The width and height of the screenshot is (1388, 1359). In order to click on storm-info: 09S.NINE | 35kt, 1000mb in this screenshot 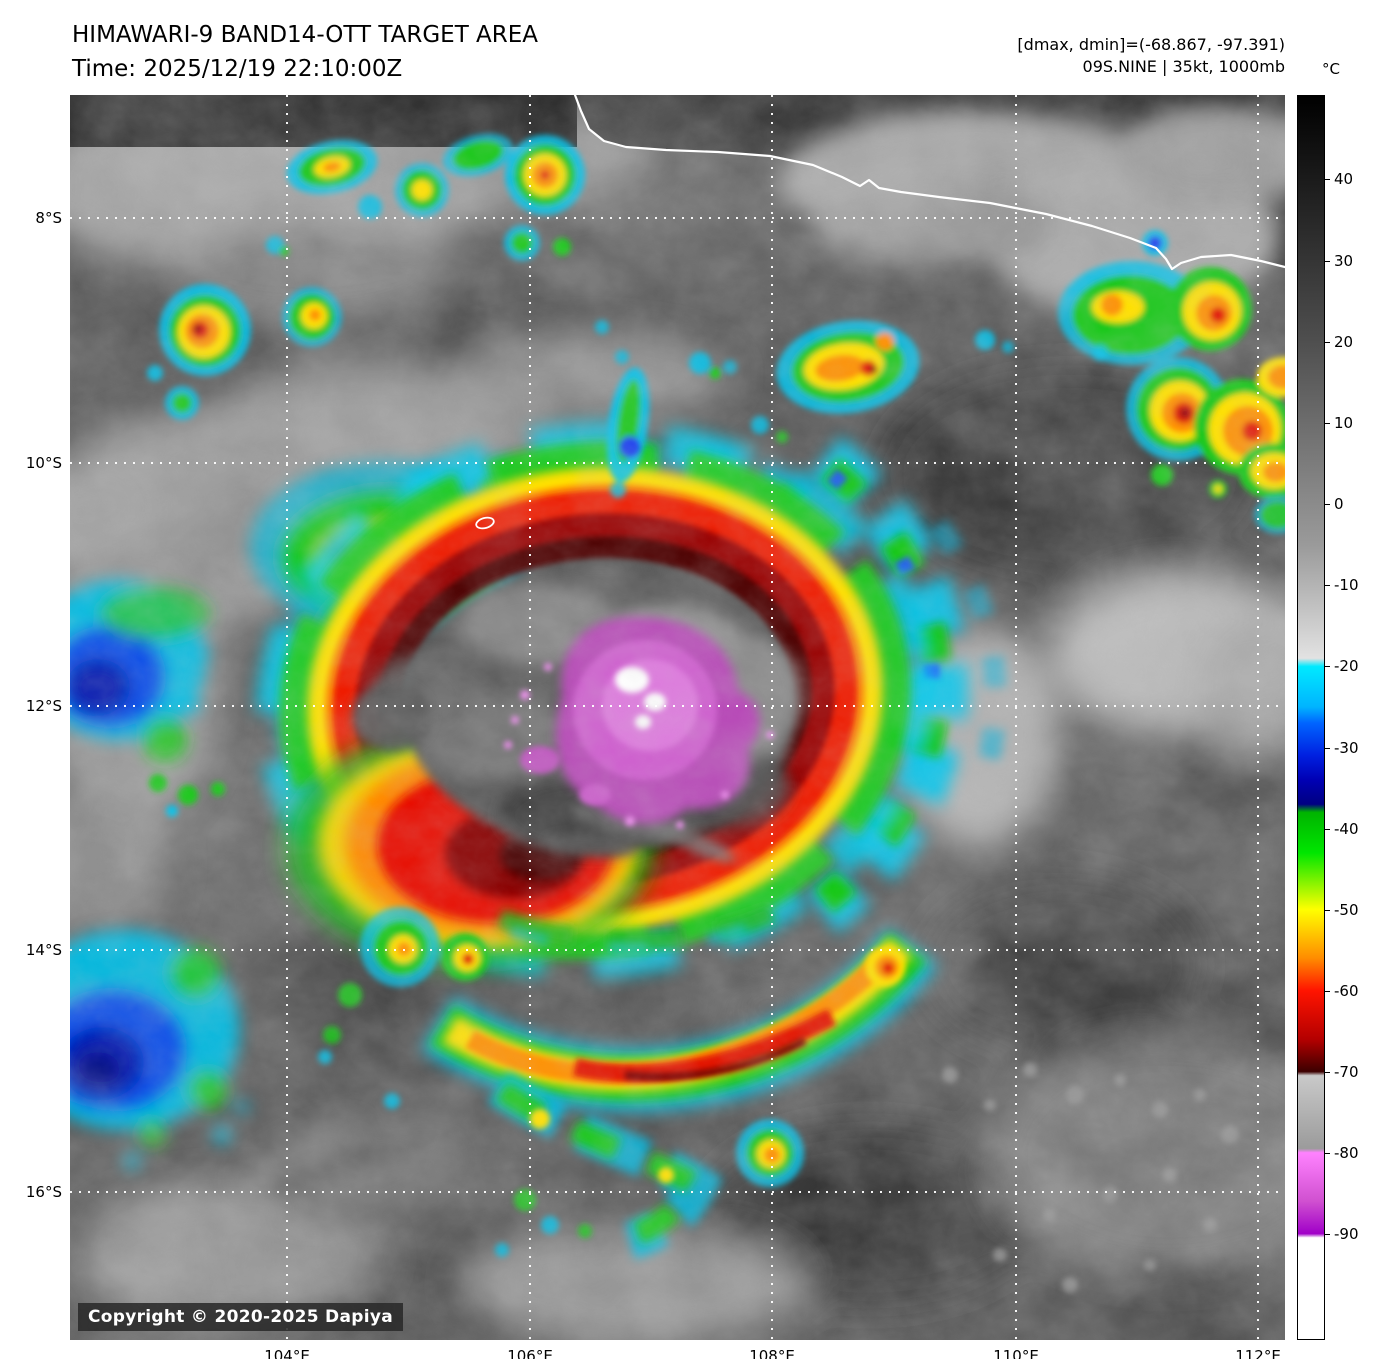, I will do `click(1183, 66)`.